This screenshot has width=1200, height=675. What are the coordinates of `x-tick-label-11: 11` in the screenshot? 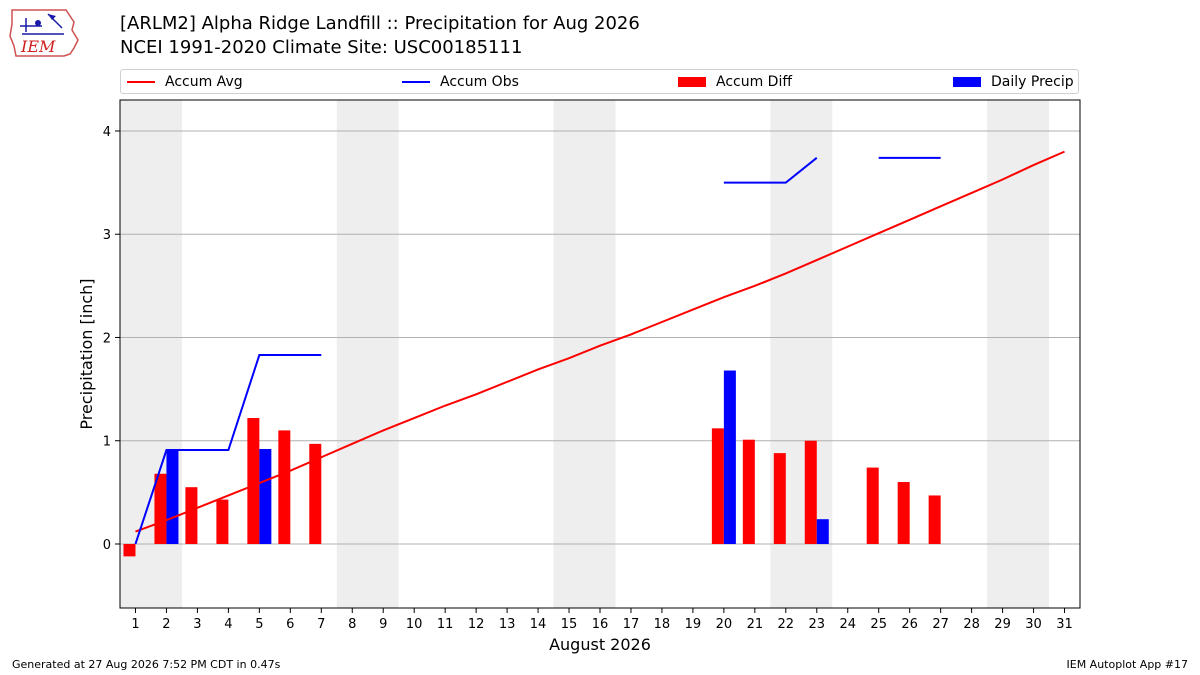 It's located at (445, 624).